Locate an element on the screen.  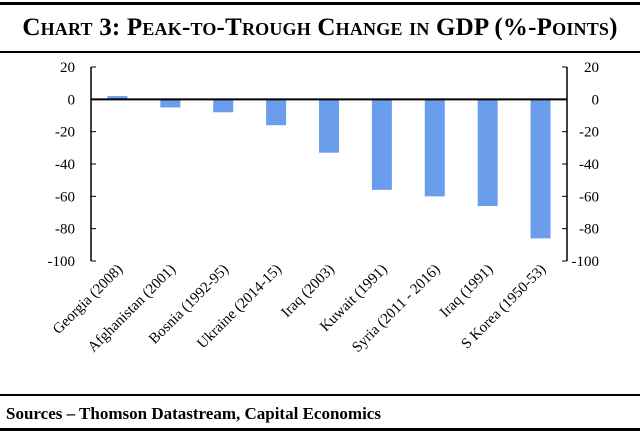
source-rule is located at coordinates (320, 395).